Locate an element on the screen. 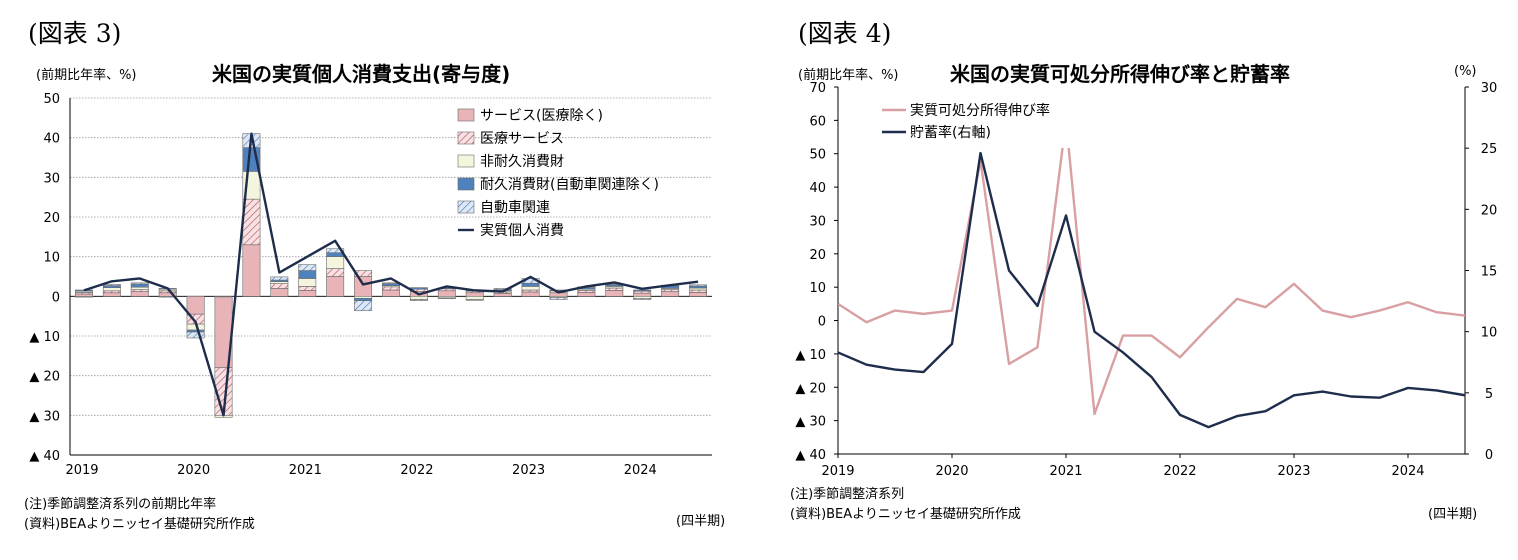 This screenshot has width=1518, height=560. y2-tick-label: 20 is located at coordinates (1489, 210).